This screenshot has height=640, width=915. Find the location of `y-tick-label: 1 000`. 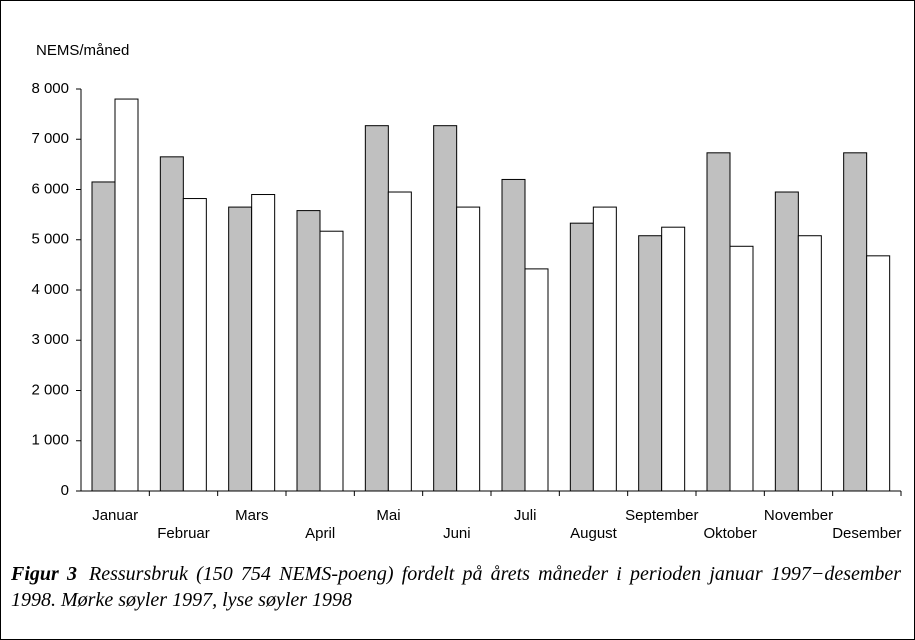

y-tick-label: 1 000 is located at coordinates (50, 440).